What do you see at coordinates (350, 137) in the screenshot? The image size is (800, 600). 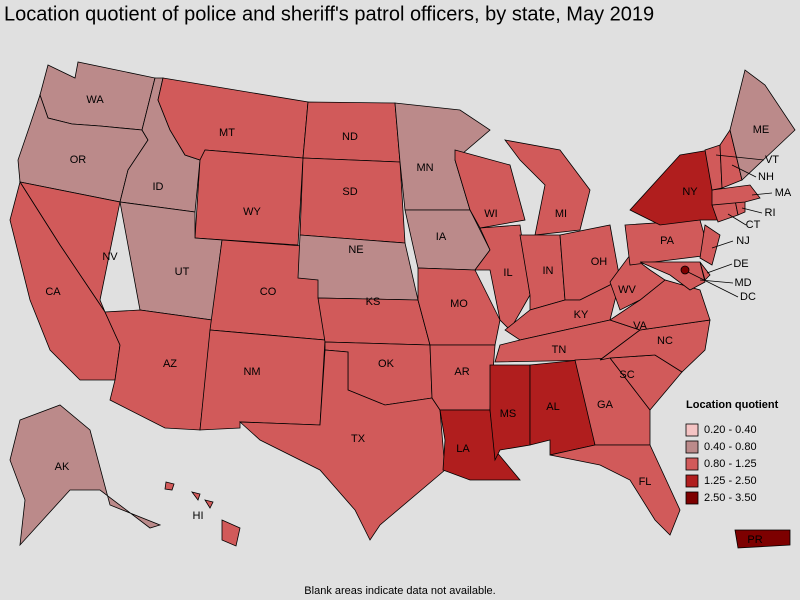 I see `state-label: ND` at bounding box center [350, 137].